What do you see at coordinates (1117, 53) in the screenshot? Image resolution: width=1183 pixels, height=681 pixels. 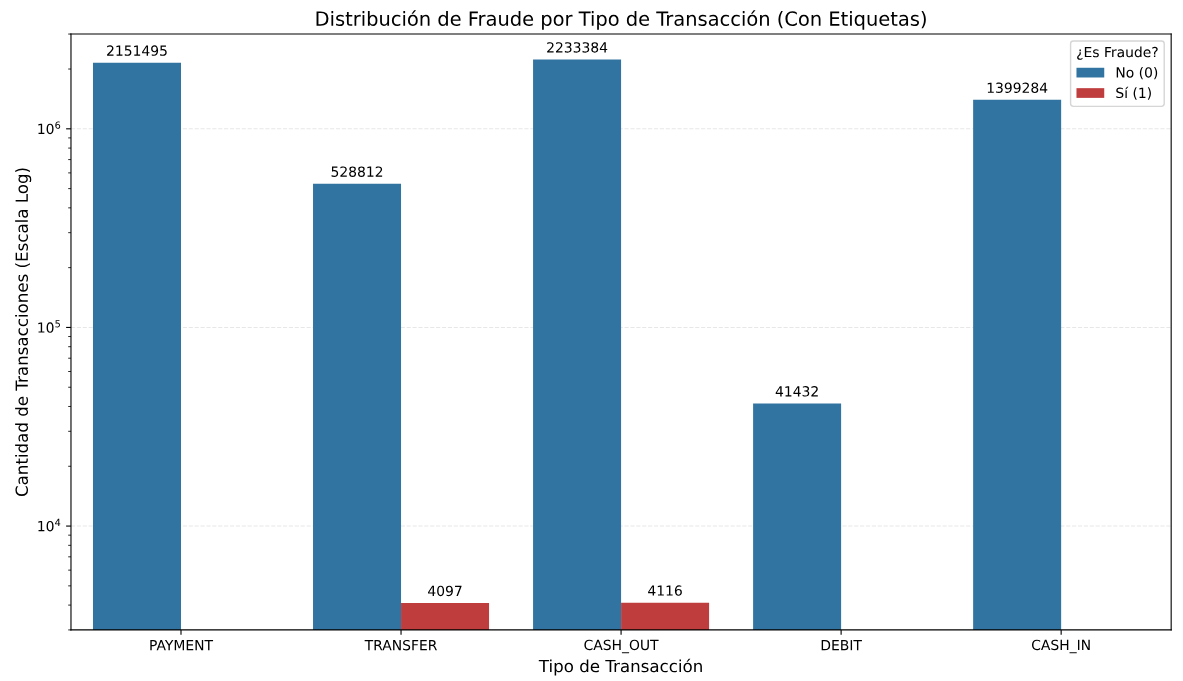 I see `legend-title: ¿Es Fraude?` at bounding box center [1117, 53].